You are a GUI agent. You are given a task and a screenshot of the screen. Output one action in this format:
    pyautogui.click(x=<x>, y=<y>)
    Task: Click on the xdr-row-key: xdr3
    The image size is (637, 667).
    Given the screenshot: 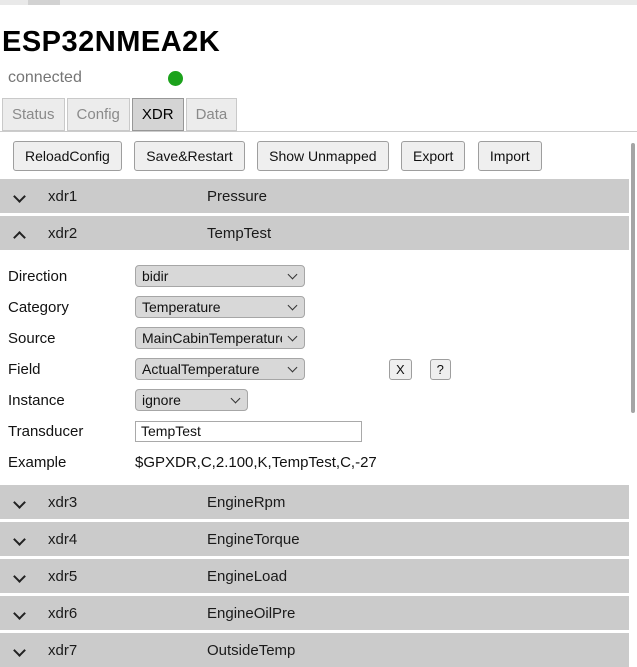 What is the action you would take?
    pyautogui.click(x=63, y=502)
    